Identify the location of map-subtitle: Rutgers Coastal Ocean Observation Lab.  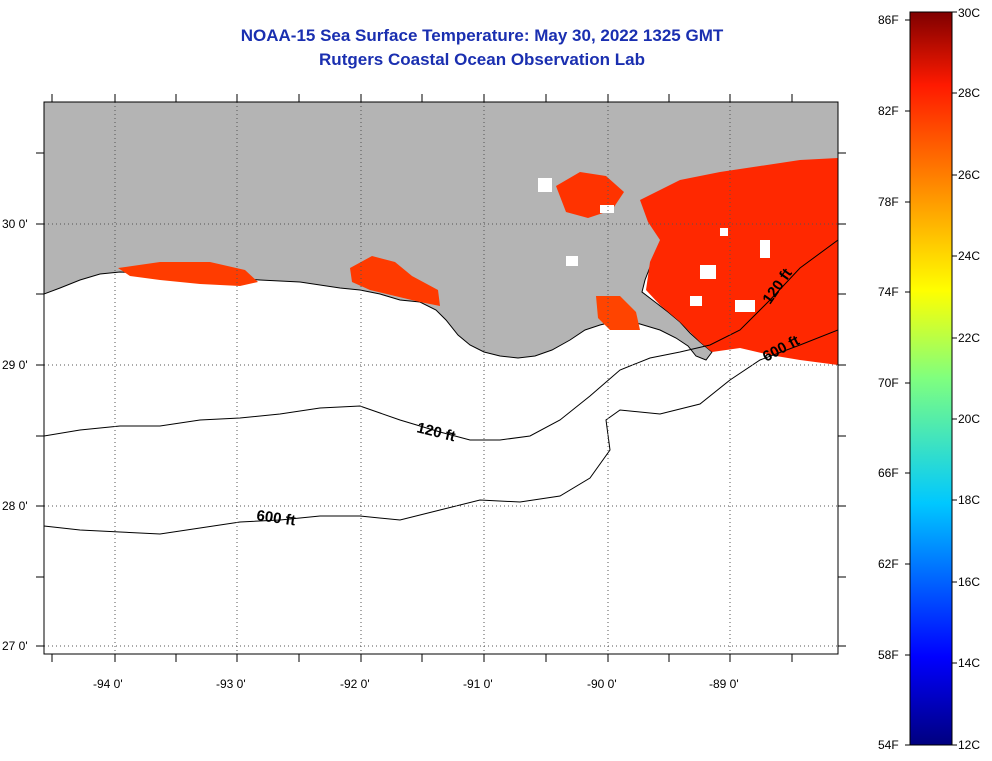
(482, 59).